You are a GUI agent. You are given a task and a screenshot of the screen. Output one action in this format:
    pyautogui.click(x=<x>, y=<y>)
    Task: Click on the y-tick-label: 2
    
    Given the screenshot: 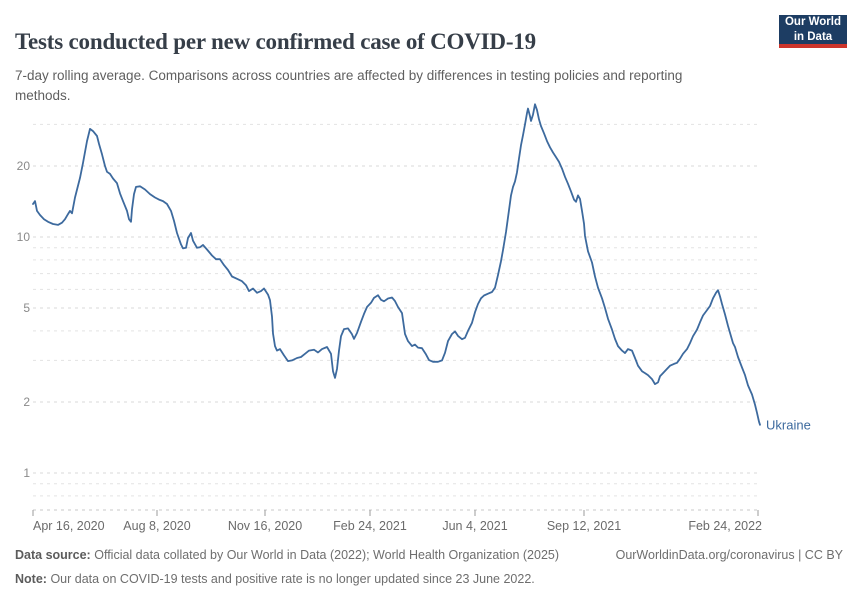 What is the action you would take?
    pyautogui.click(x=26, y=402)
    